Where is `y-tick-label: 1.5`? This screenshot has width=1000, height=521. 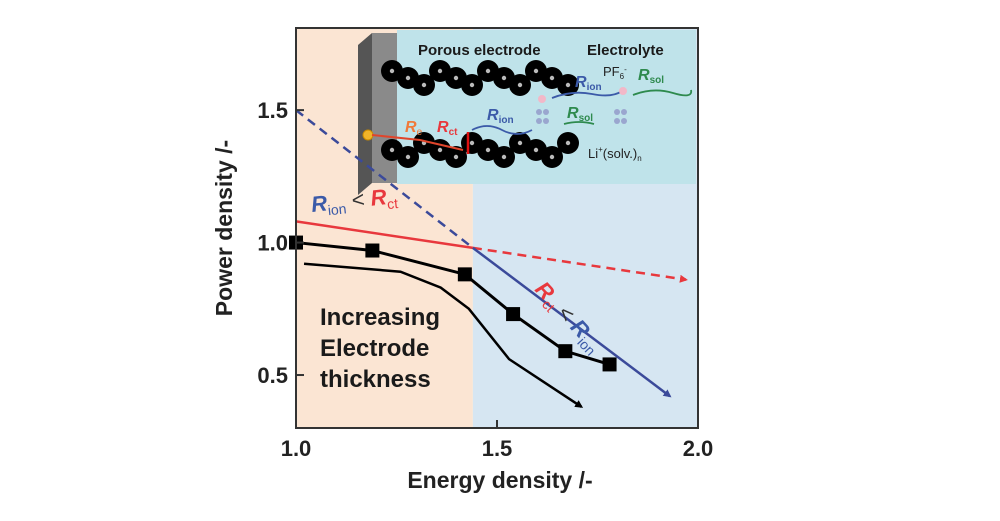 y-tick-label: 1.5 is located at coordinates (272, 110).